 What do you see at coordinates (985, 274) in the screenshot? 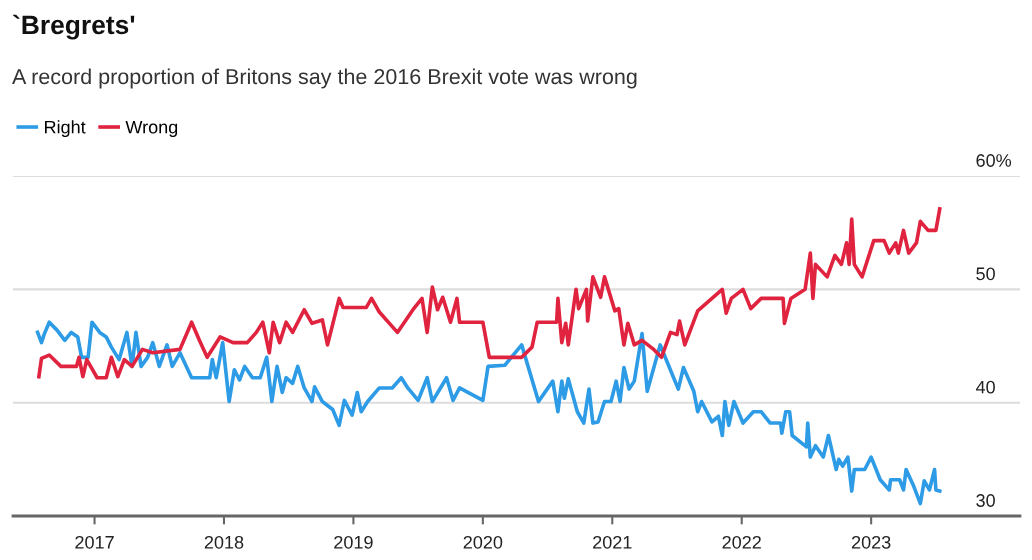
I see `y-tick-label: 50` at bounding box center [985, 274].